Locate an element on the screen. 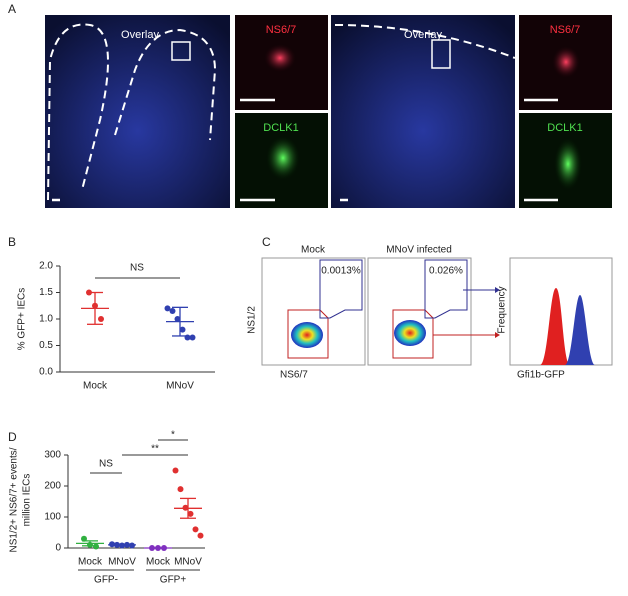 The width and height of the screenshot is (628, 596). axis-label: % GFP+ IECs is located at coordinates (22, 319).